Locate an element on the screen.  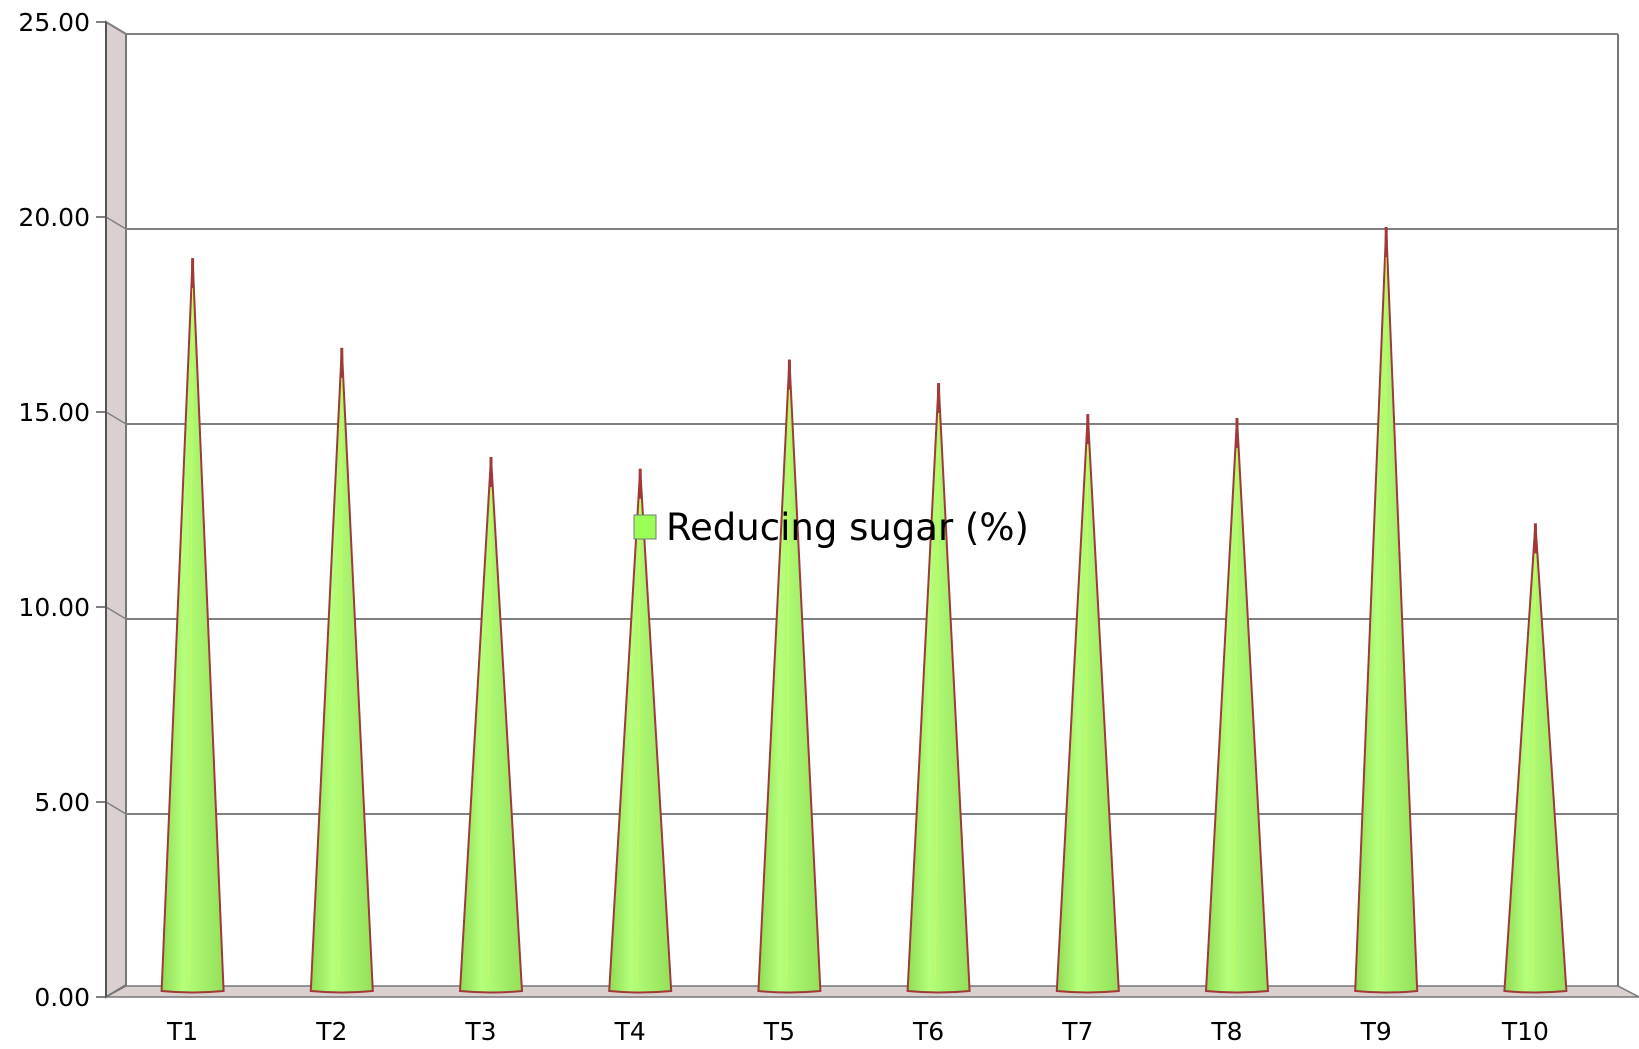
x-tick-label: T10 is located at coordinates (1525, 1031).